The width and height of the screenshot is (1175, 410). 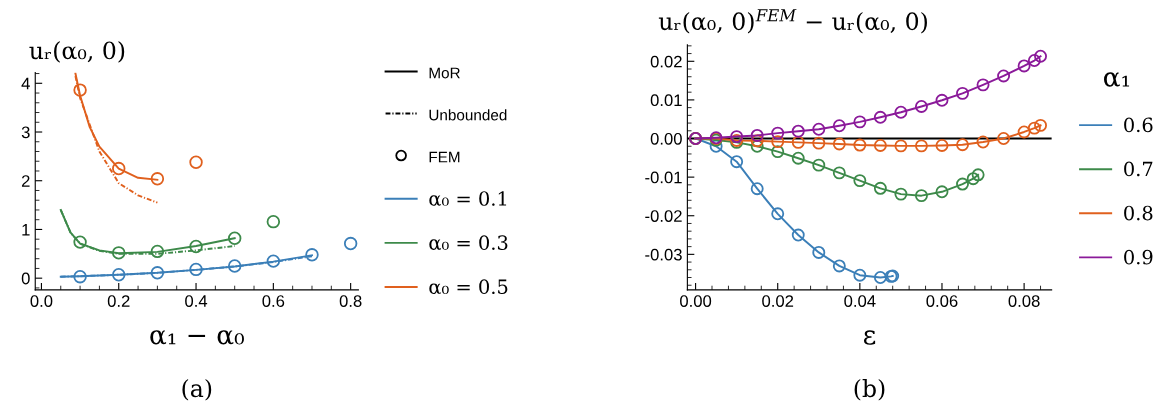 What do you see at coordinates (468, 115) in the screenshot?
I see `text: Unbounded` at bounding box center [468, 115].